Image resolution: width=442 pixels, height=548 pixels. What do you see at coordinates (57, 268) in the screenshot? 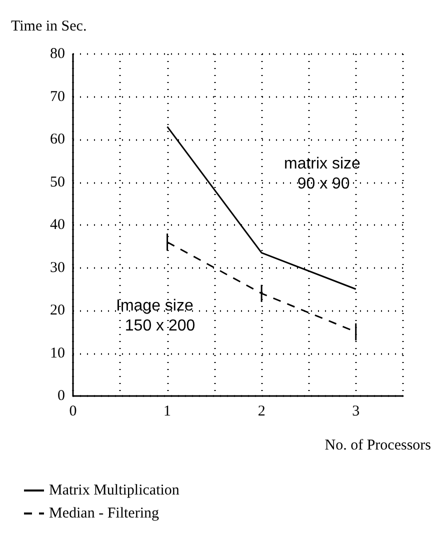
I see `y-tick-label: 30` at bounding box center [57, 268].